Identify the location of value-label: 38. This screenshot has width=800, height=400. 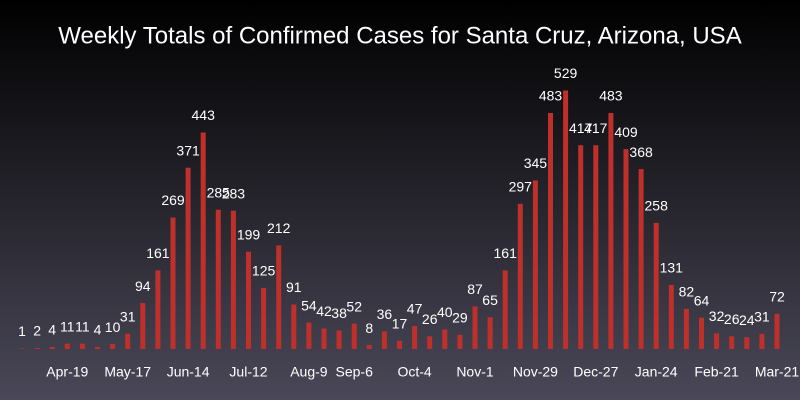
(339, 313).